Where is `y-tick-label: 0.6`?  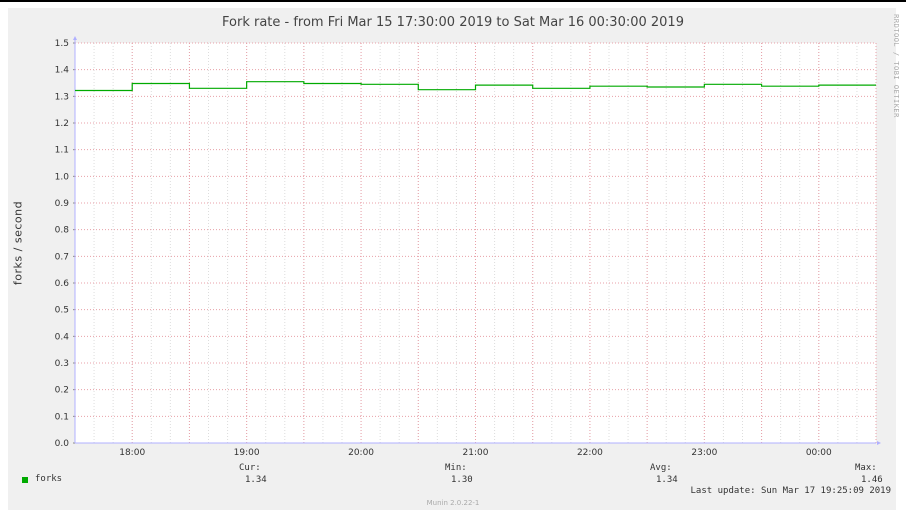
y-tick-label: 0.6 is located at coordinates (62, 284).